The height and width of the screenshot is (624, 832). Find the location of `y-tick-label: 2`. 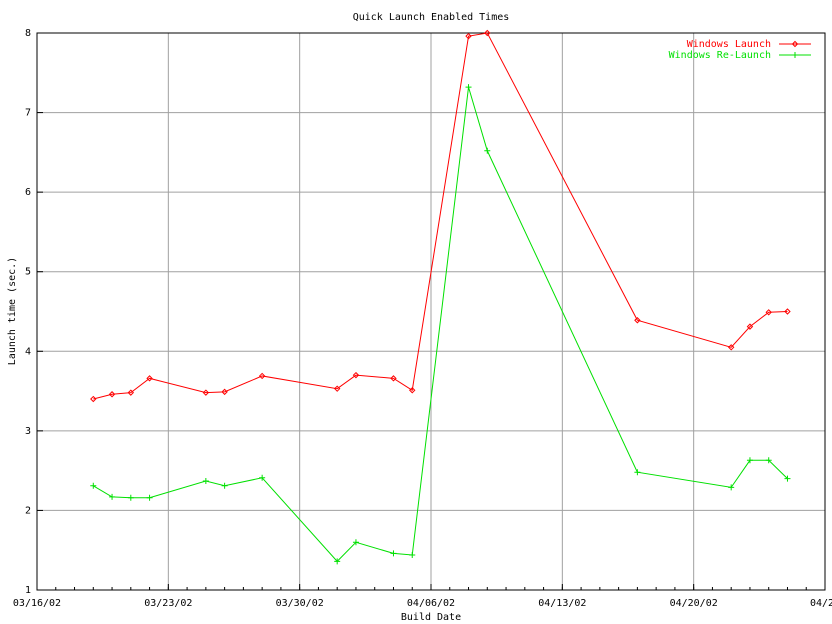

y-tick-label: 2 is located at coordinates (28, 510).